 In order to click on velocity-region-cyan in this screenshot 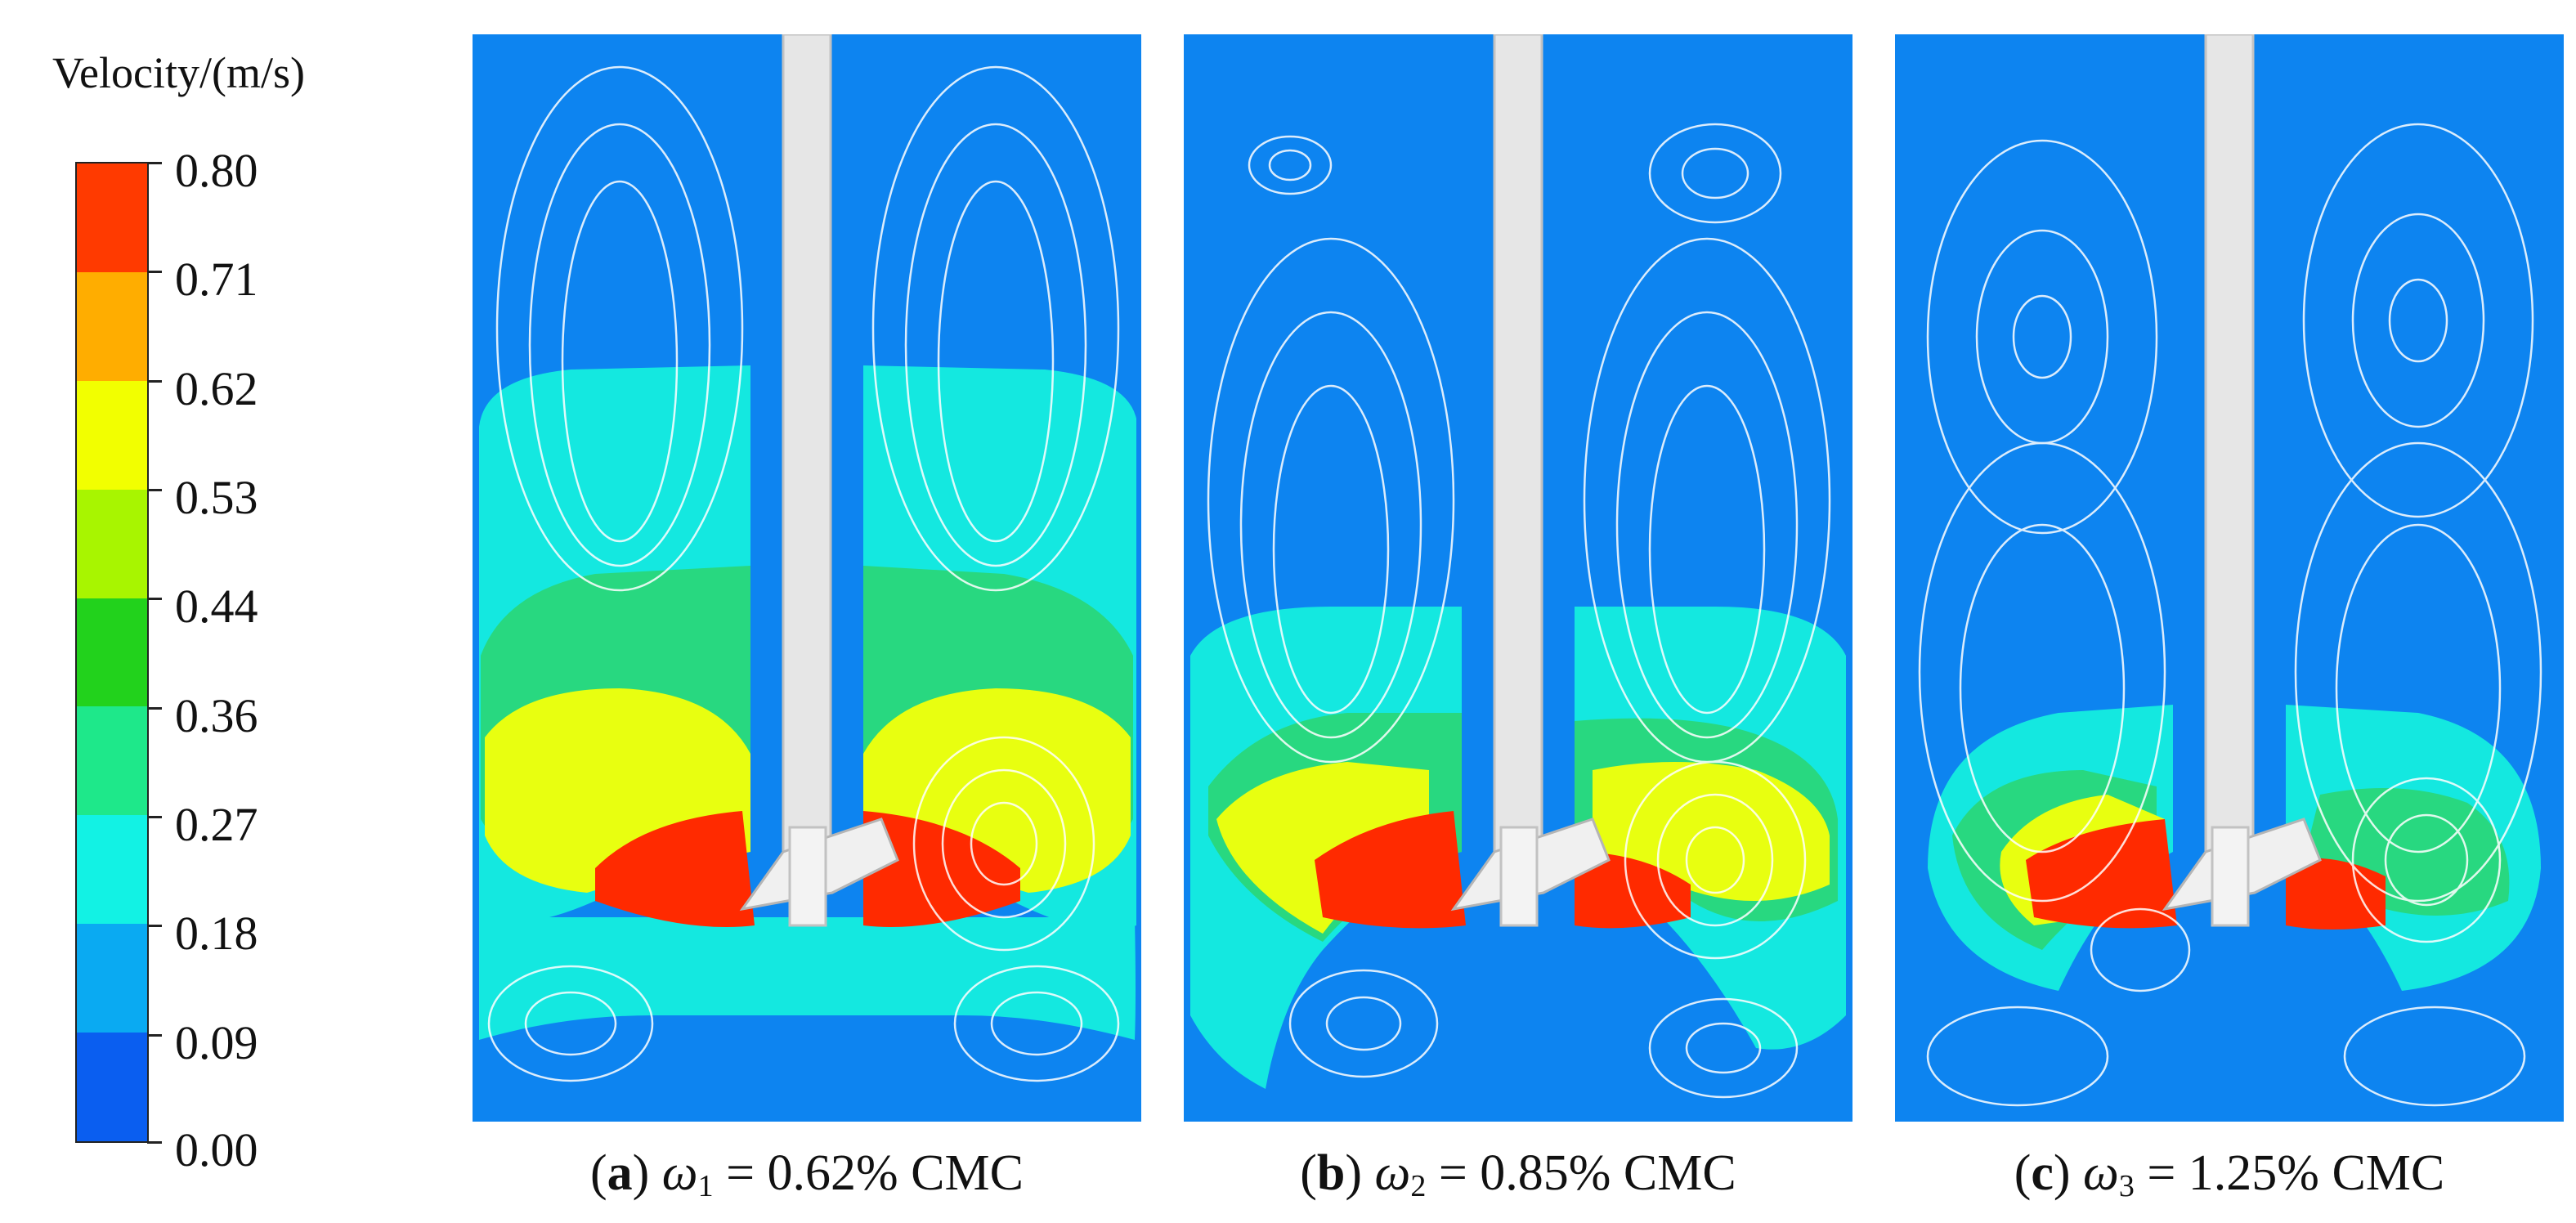, I will do `click(807, 978)`.